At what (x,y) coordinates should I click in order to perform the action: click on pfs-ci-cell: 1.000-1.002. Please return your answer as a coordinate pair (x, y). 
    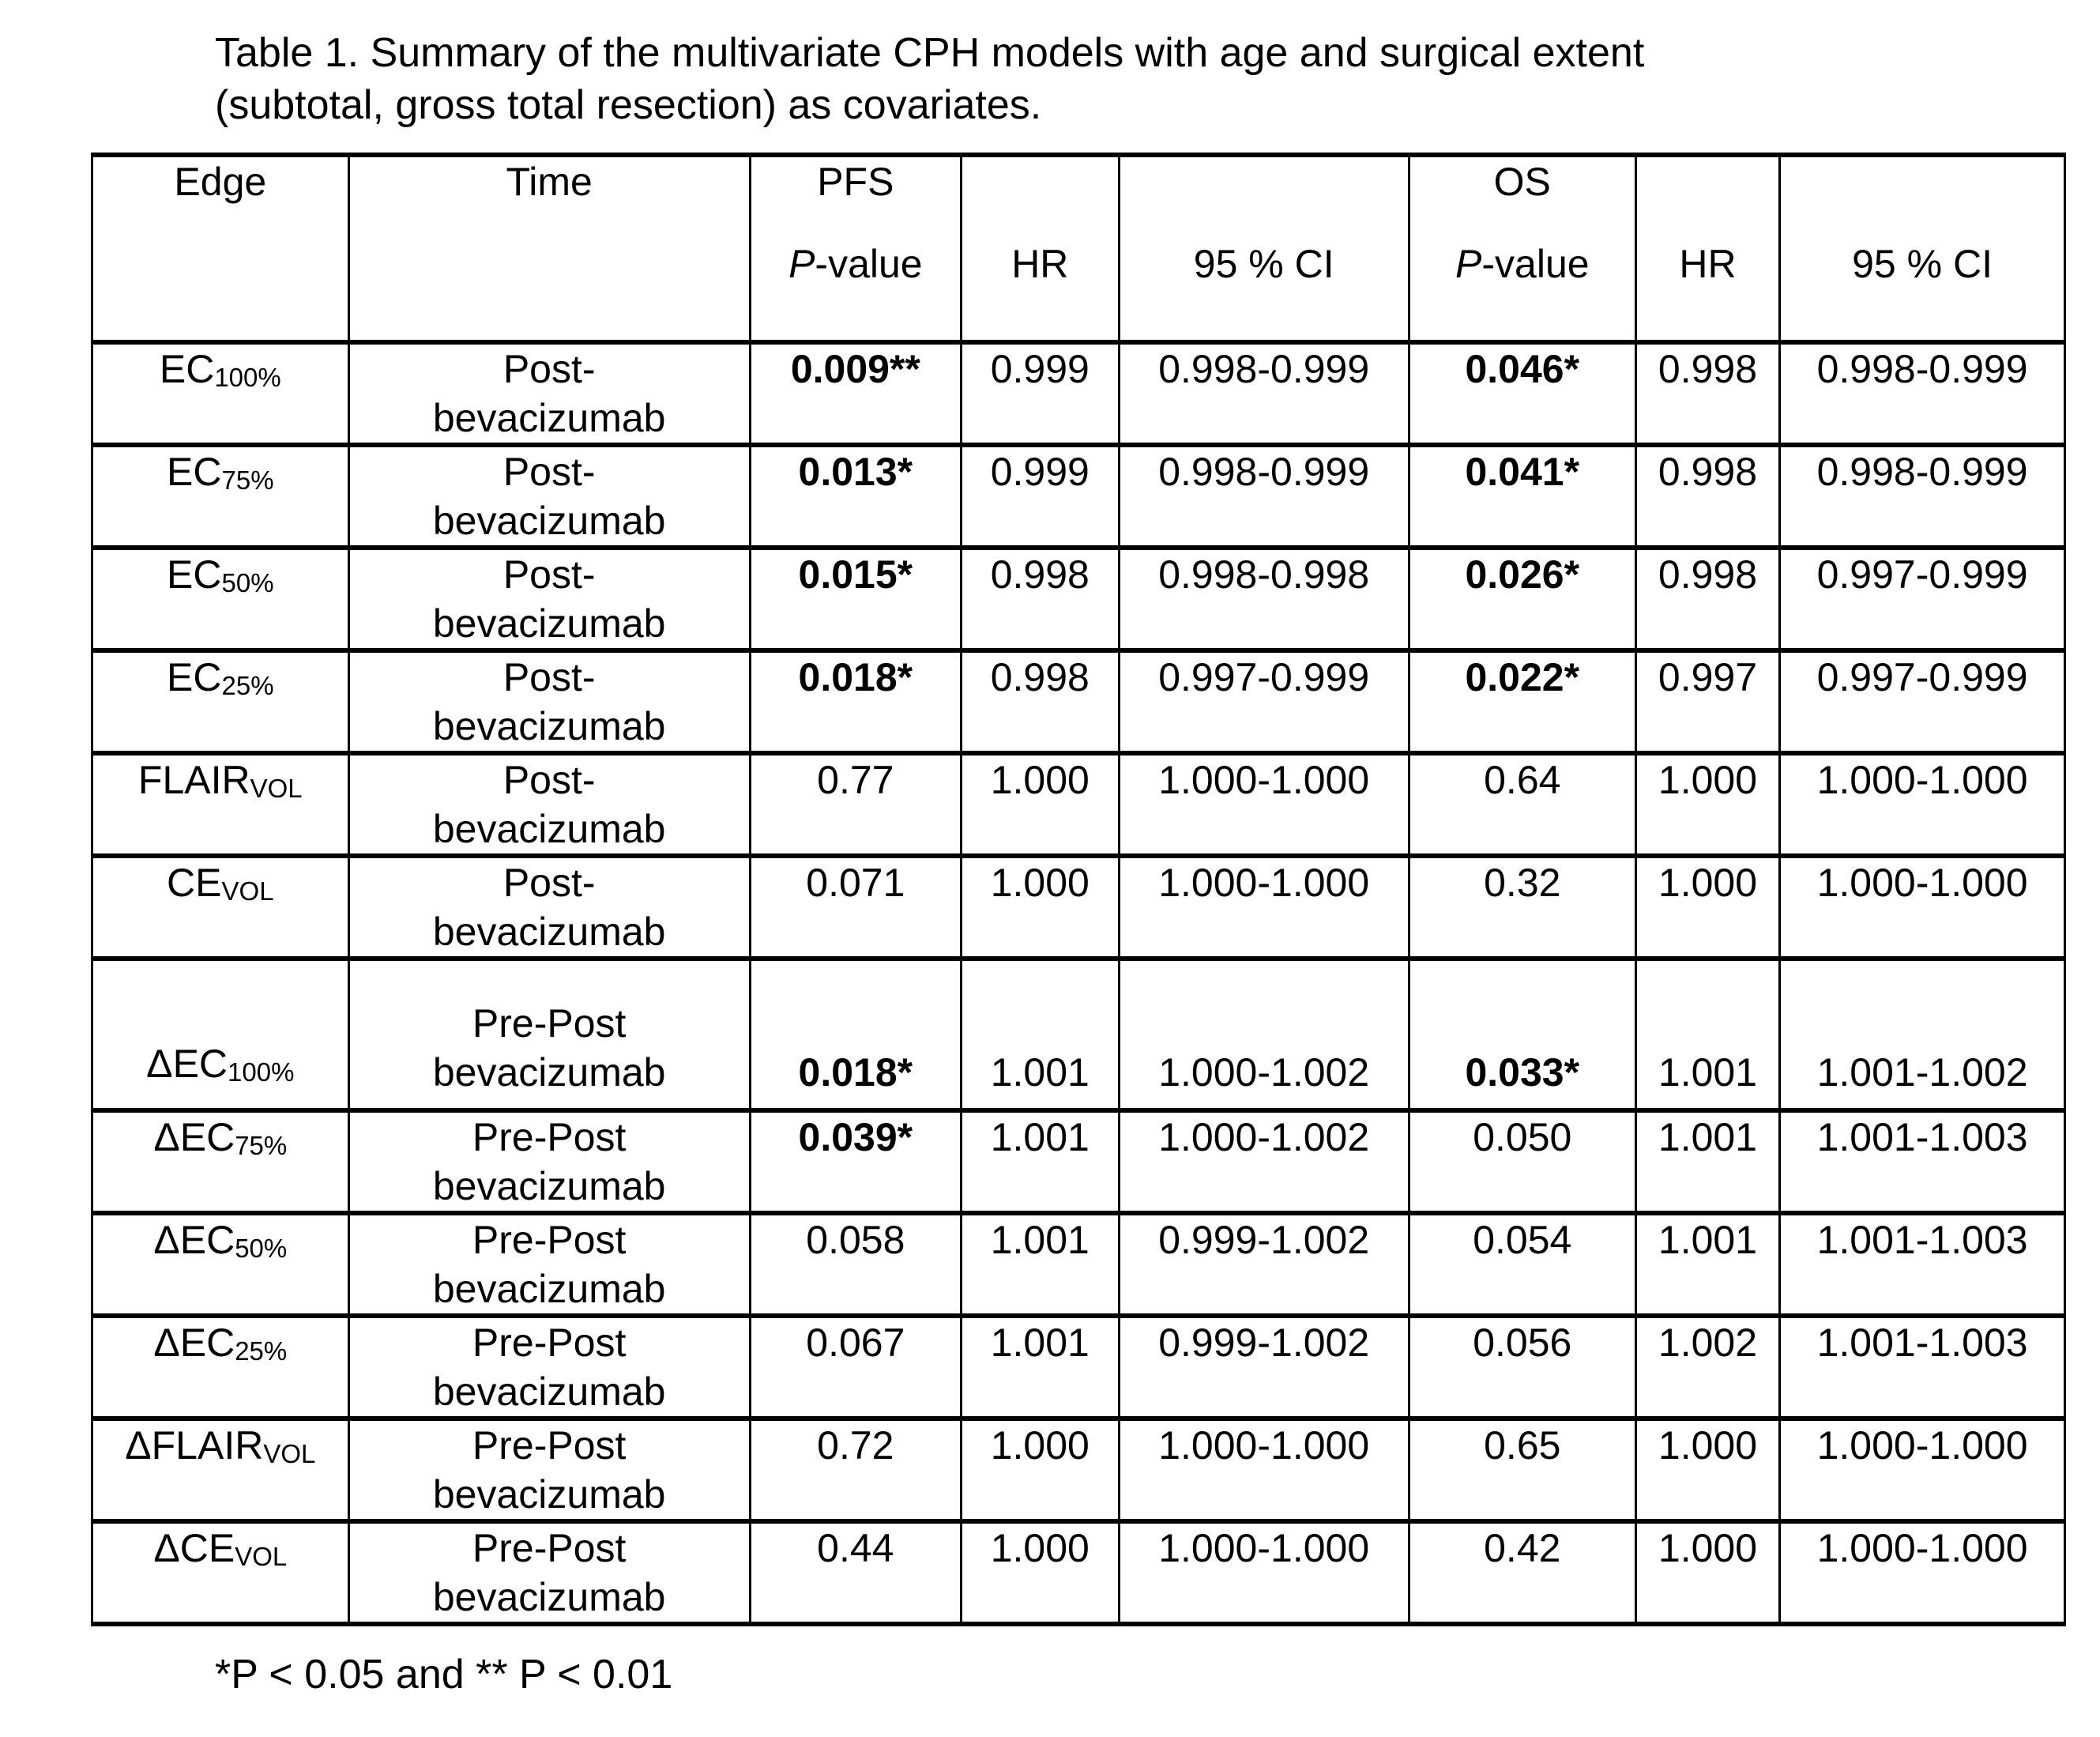
    Looking at the image, I should click on (1263, 1161).